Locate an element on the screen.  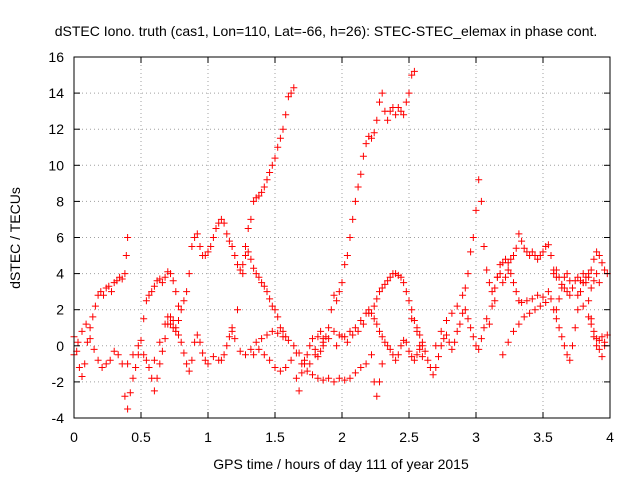
x-tick-label: 1.5 is located at coordinates (275, 437).